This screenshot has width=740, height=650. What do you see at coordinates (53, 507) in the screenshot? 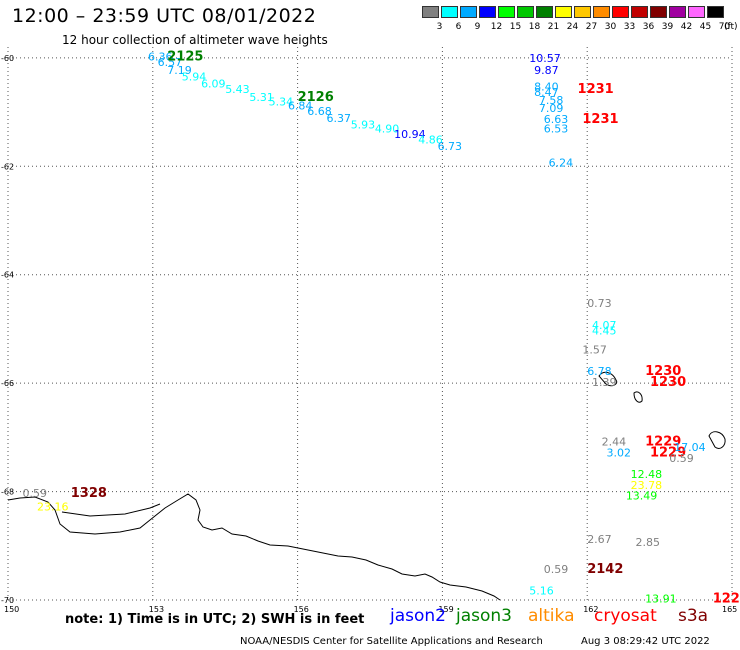
I see `wave-height-label: 23.16` at bounding box center [53, 507].